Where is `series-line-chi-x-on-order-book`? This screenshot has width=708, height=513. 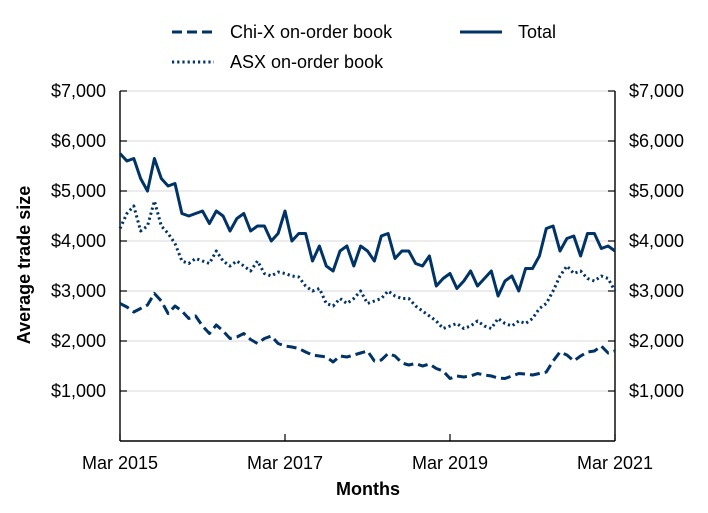 series-line-chi-x-on-order-book is located at coordinates (367, 336).